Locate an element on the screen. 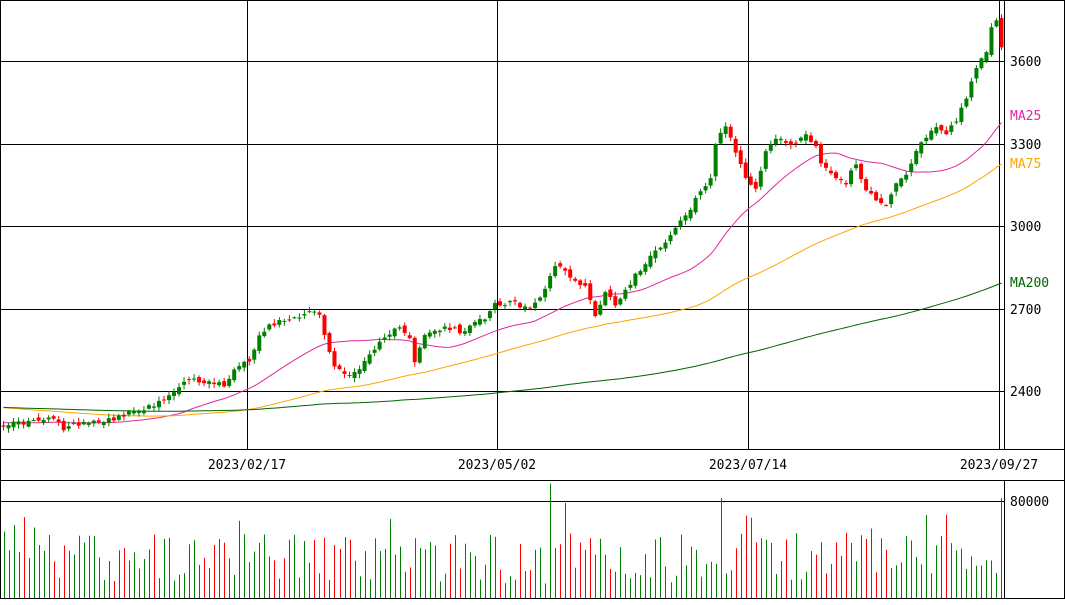 This screenshot has height=605, width=1065. volume-axis: 80000 is located at coordinates (1029, 502).